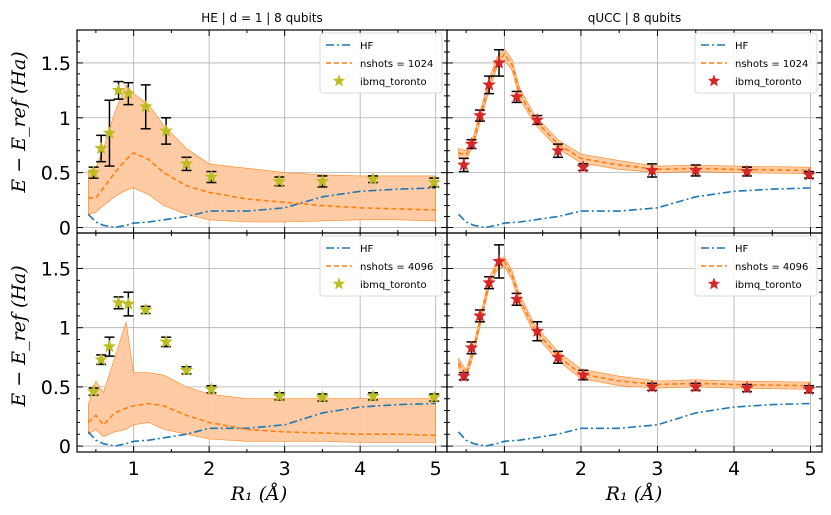 The image size is (831, 515). What do you see at coordinates (261, 208) in the screenshot?
I see `panel1-hf-line` at bounding box center [261, 208].